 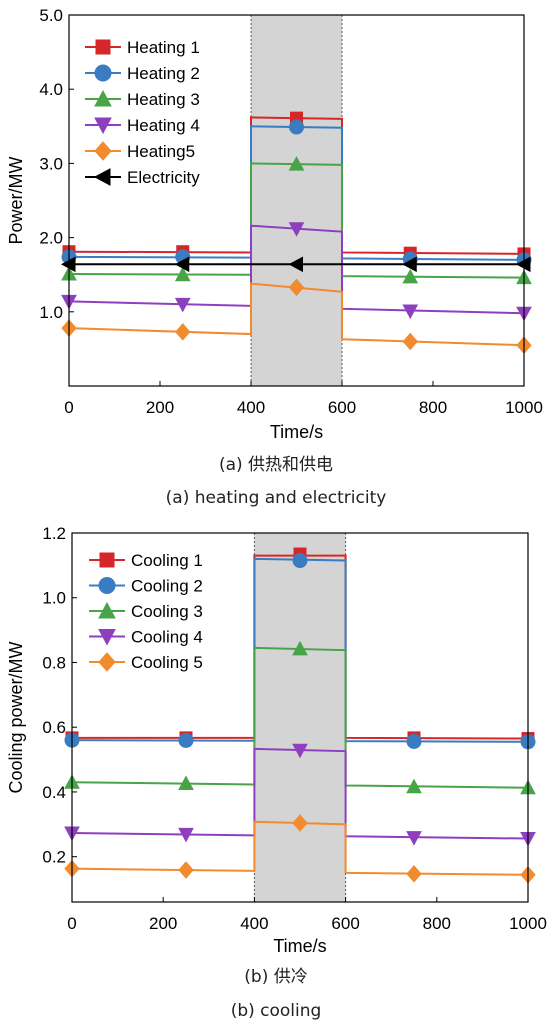 What do you see at coordinates (161, 151) in the screenshot?
I see `legend-label: Heating5` at bounding box center [161, 151].